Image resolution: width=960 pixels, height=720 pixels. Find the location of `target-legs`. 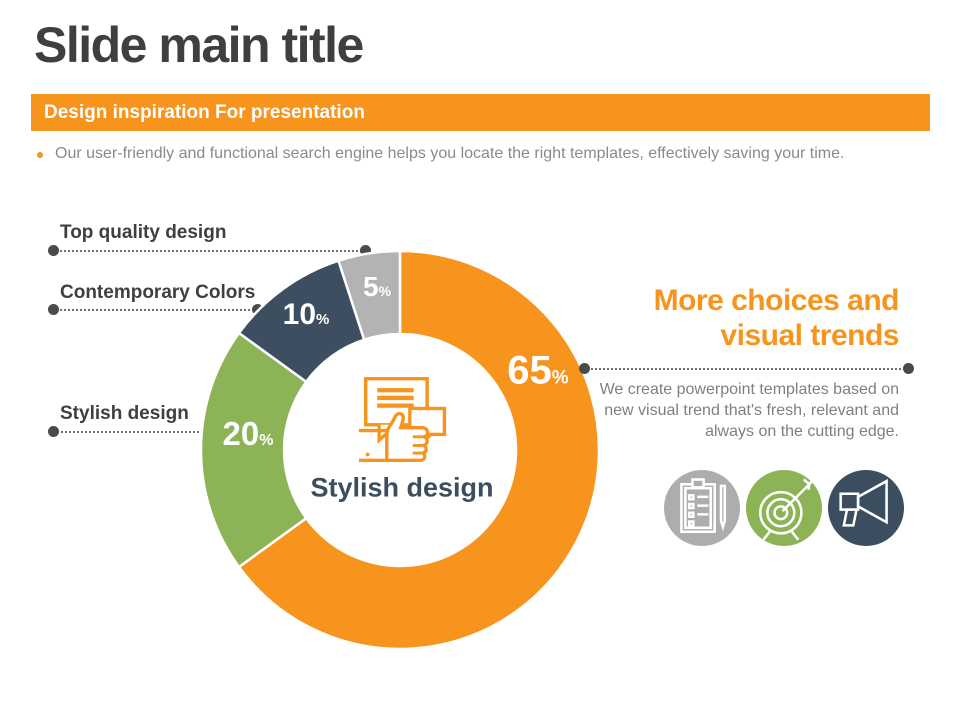

target-legs is located at coordinates (781, 535).